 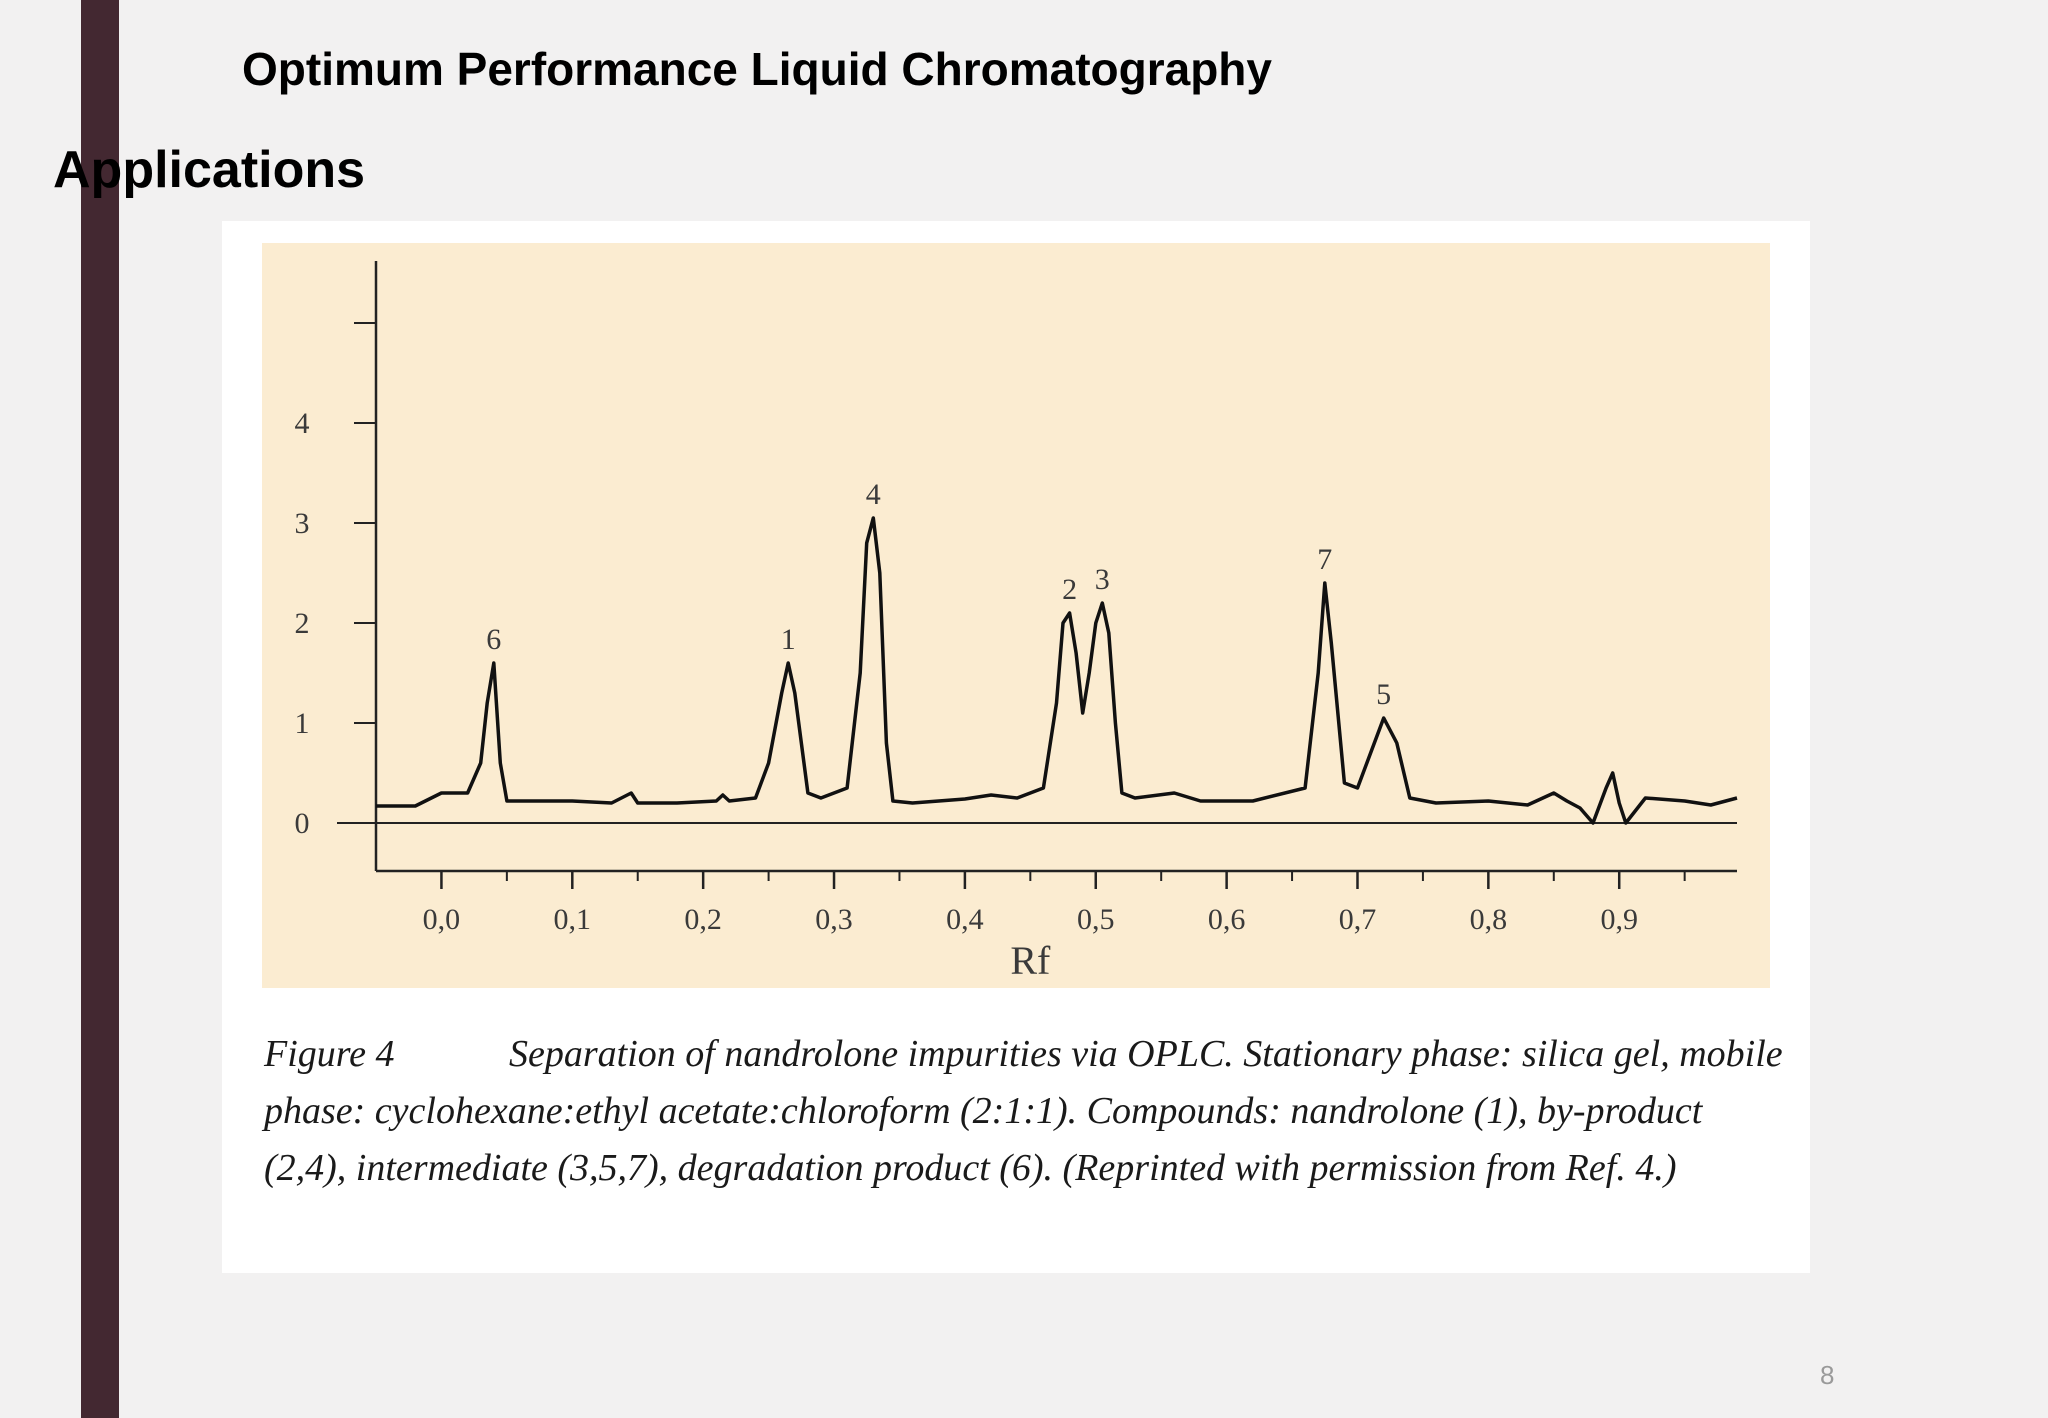 What do you see at coordinates (1030, 960) in the screenshot?
I see `x-axis-label: Rf` at bounding box center [1030, 960].